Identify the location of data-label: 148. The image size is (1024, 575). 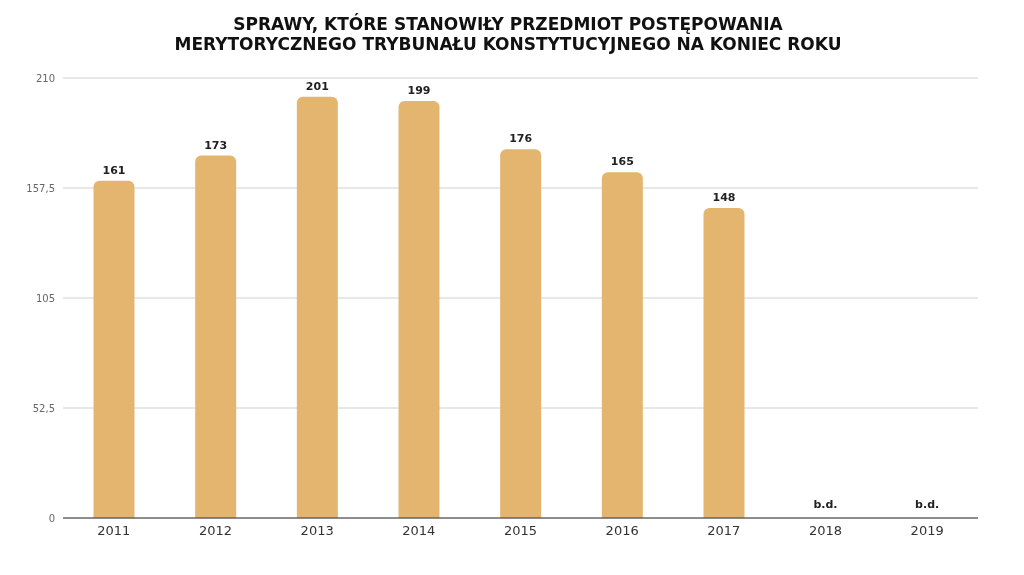
(724, 197).